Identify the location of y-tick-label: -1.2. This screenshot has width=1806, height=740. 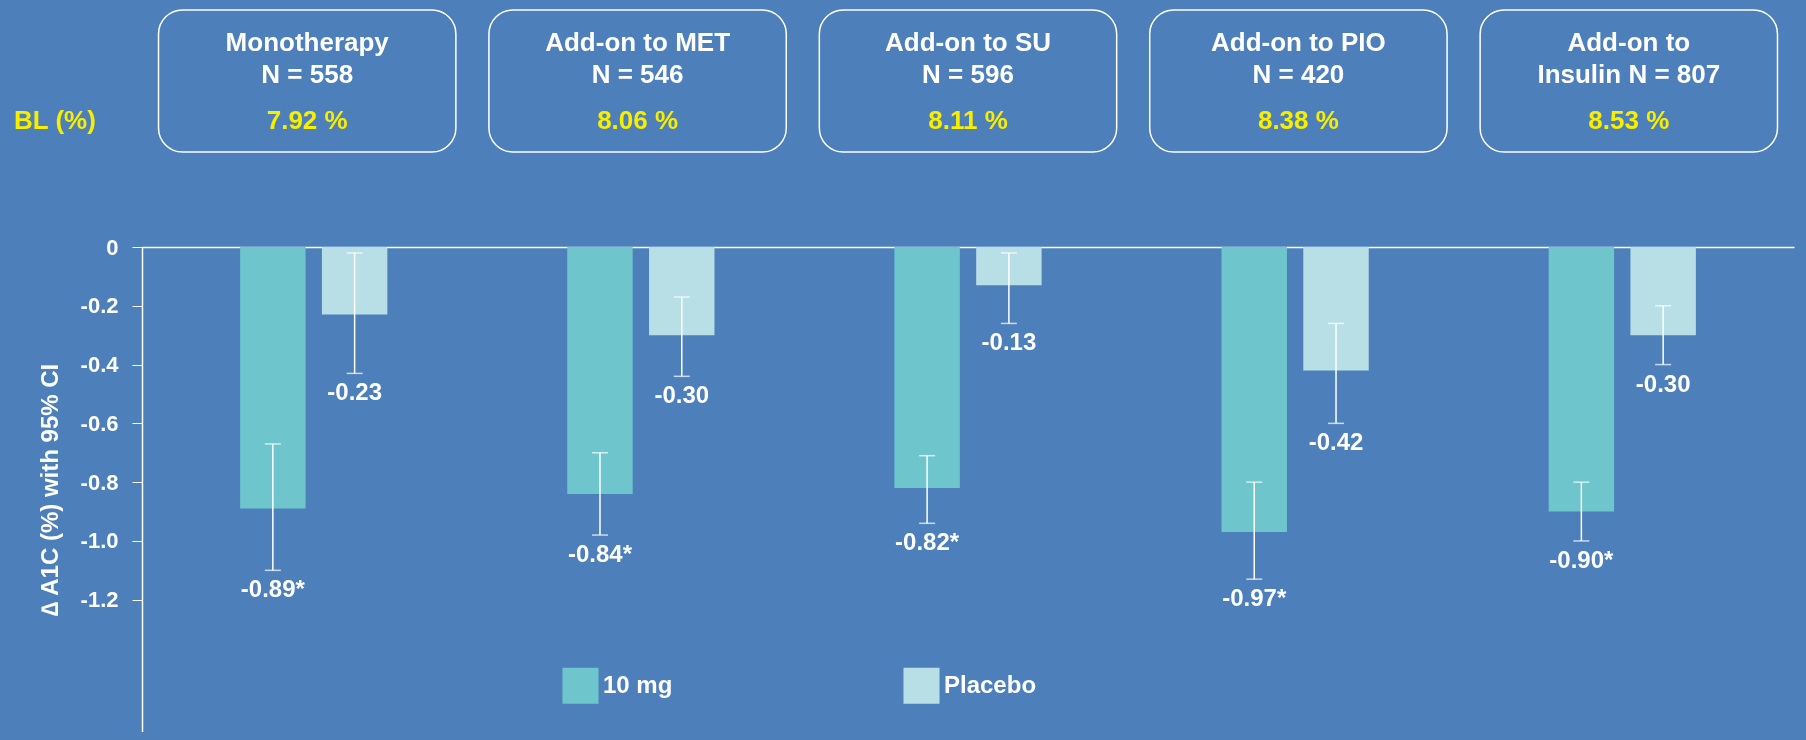
(99, 600).